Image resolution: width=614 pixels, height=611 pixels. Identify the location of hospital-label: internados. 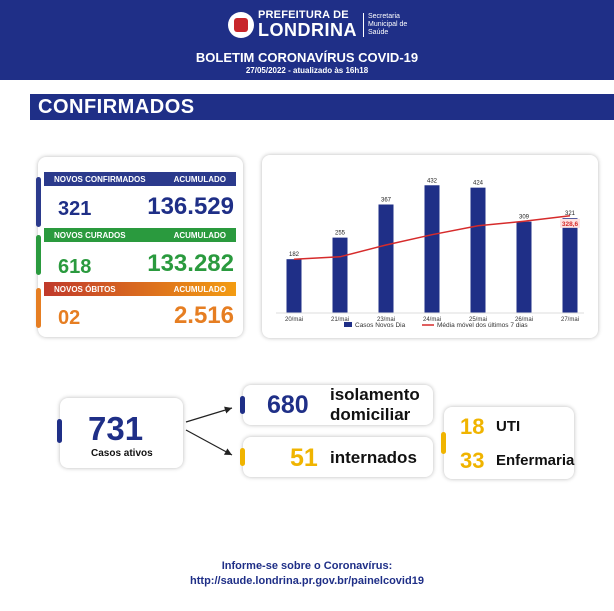
(373, 457).